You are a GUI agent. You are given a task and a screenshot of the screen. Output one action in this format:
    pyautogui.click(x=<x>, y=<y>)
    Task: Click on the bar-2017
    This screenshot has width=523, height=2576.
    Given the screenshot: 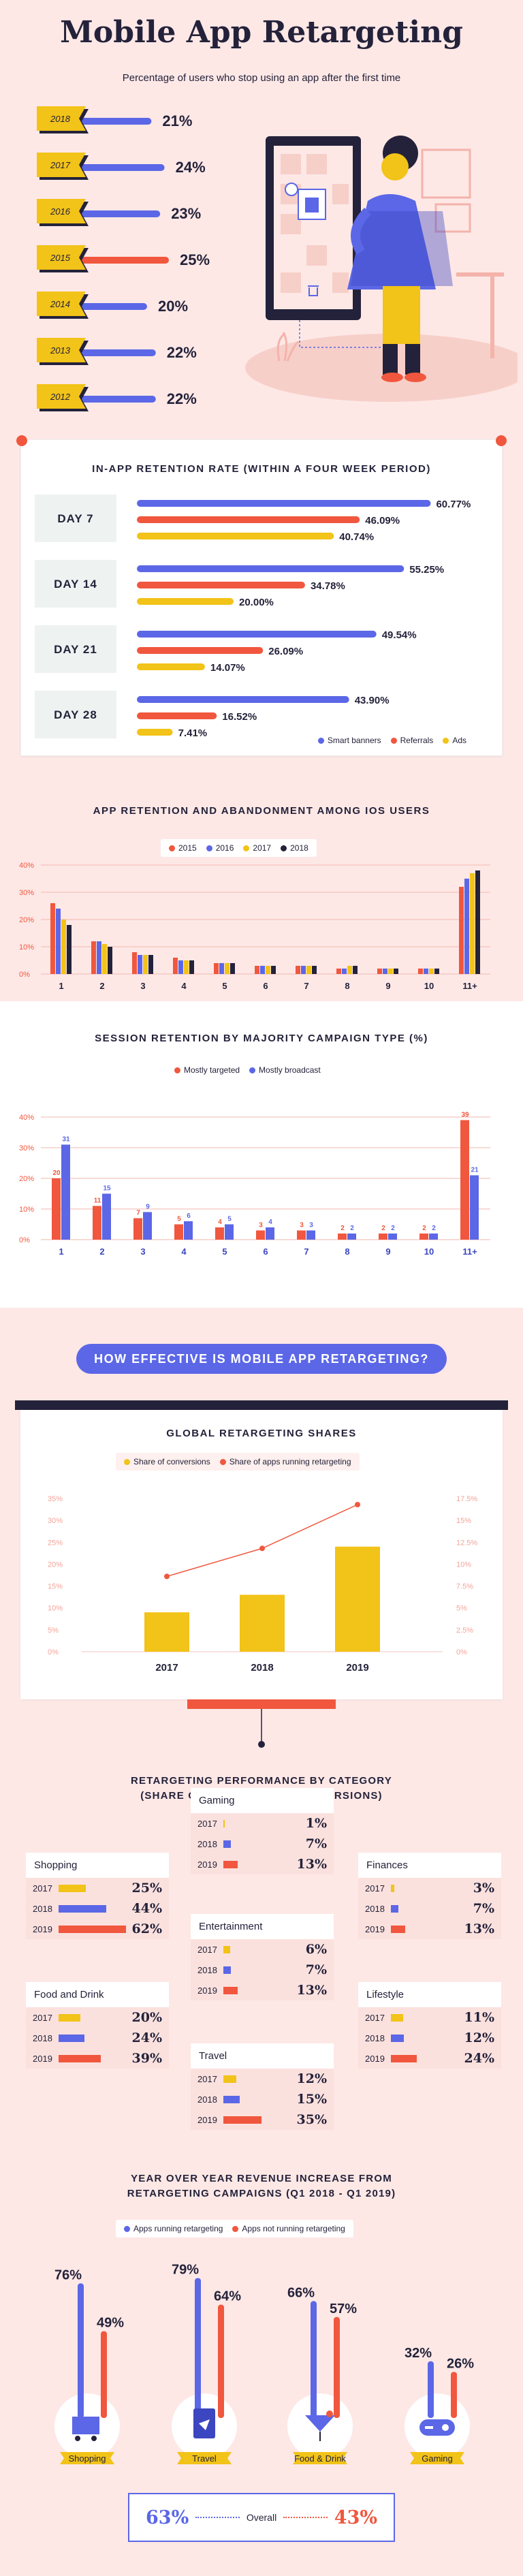 What is the action you would take?
    pyautogui.click(x=472, y=923)
    